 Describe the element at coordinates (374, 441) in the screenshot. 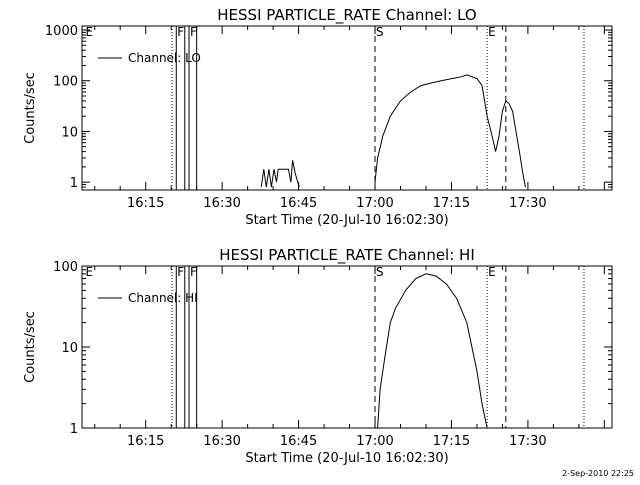

I see `panel2-x-tick-label: 17:00` at that location.